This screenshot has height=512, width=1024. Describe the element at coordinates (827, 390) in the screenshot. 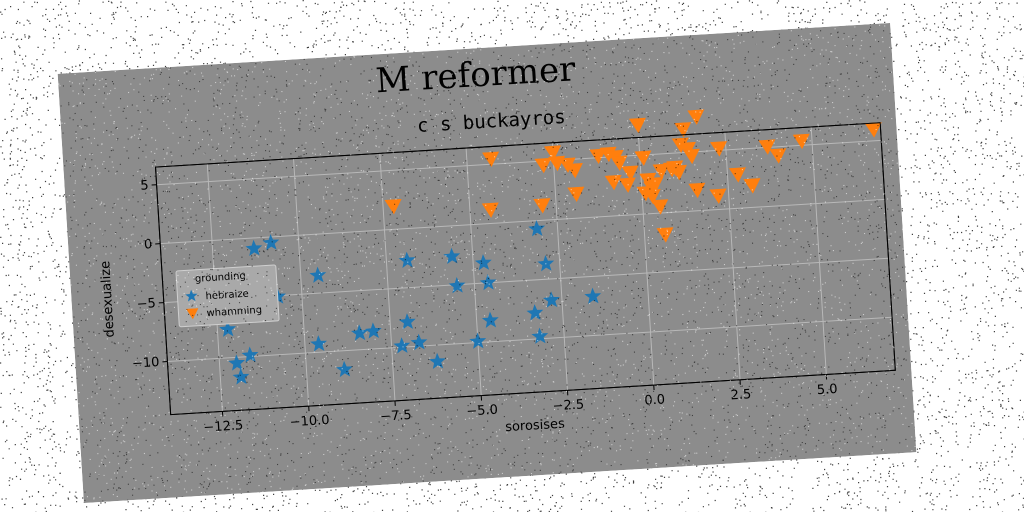

I see `x-tick-label: 5.0` at that location.